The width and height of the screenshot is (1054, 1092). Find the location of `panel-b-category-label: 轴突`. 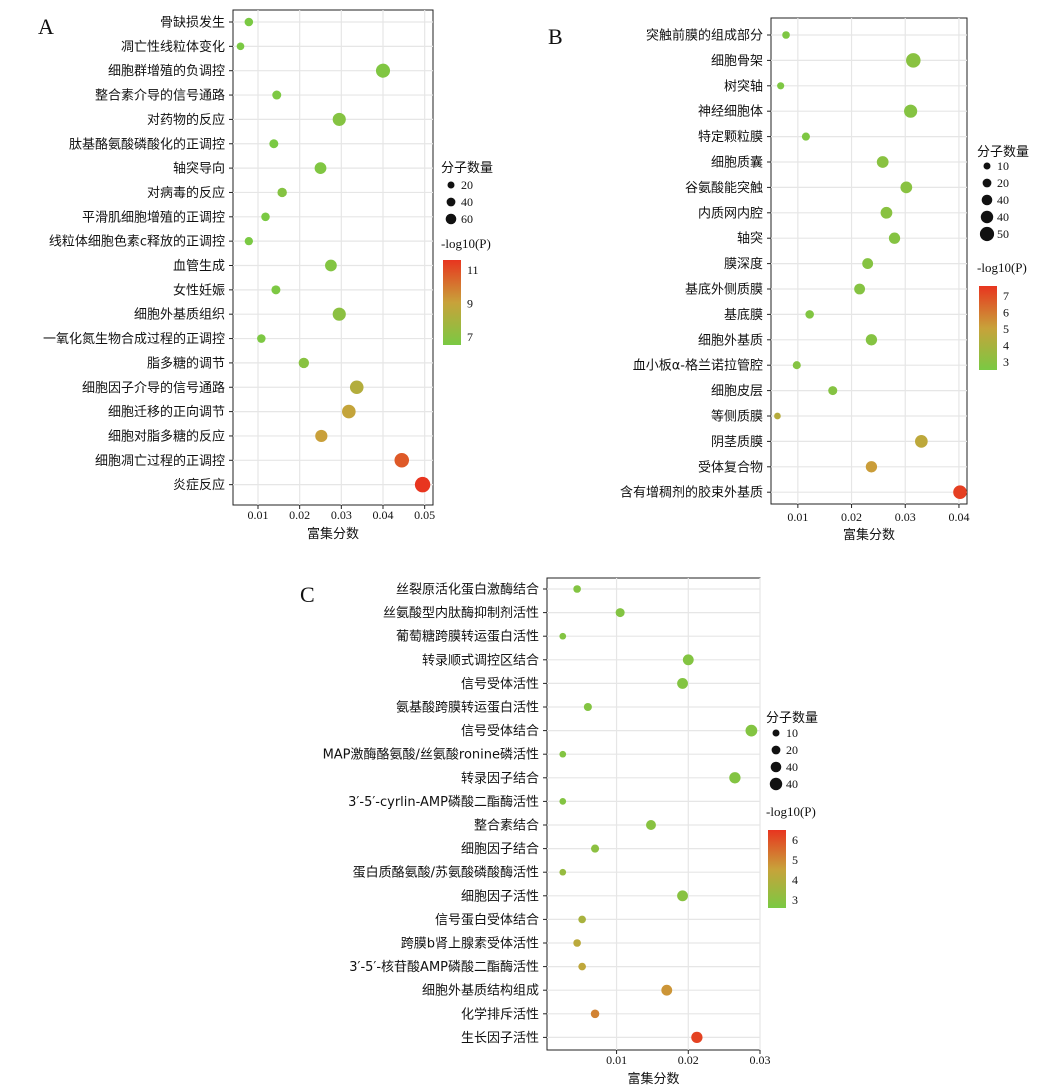

panel-b-category-label: 轴突 is located at coordinates (750, 239).